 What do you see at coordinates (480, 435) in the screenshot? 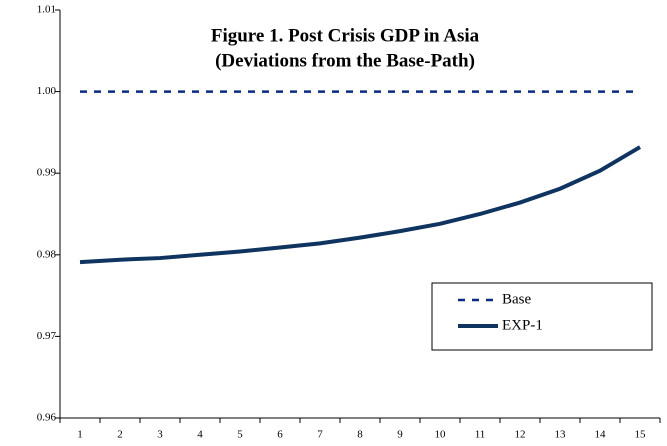
I see `x-tick-label: 11` at bounding box center [480, 435].